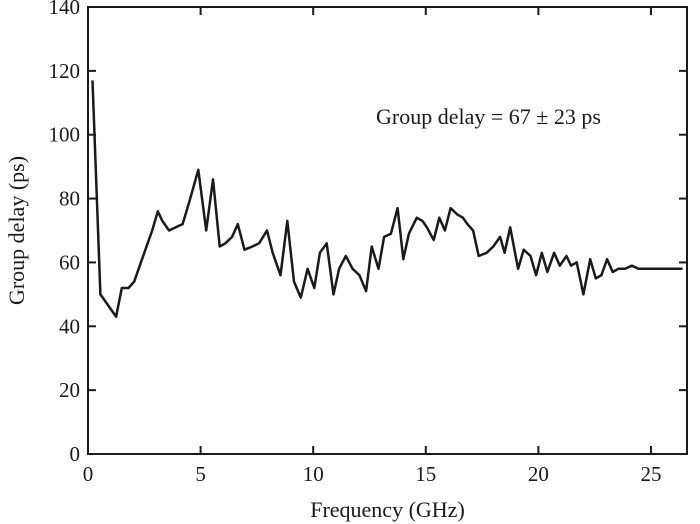 The image size is (700, 524). Describe the element at coordinates (69, 199) in the screenshot. I see `y-tick-label: 80` at that location.